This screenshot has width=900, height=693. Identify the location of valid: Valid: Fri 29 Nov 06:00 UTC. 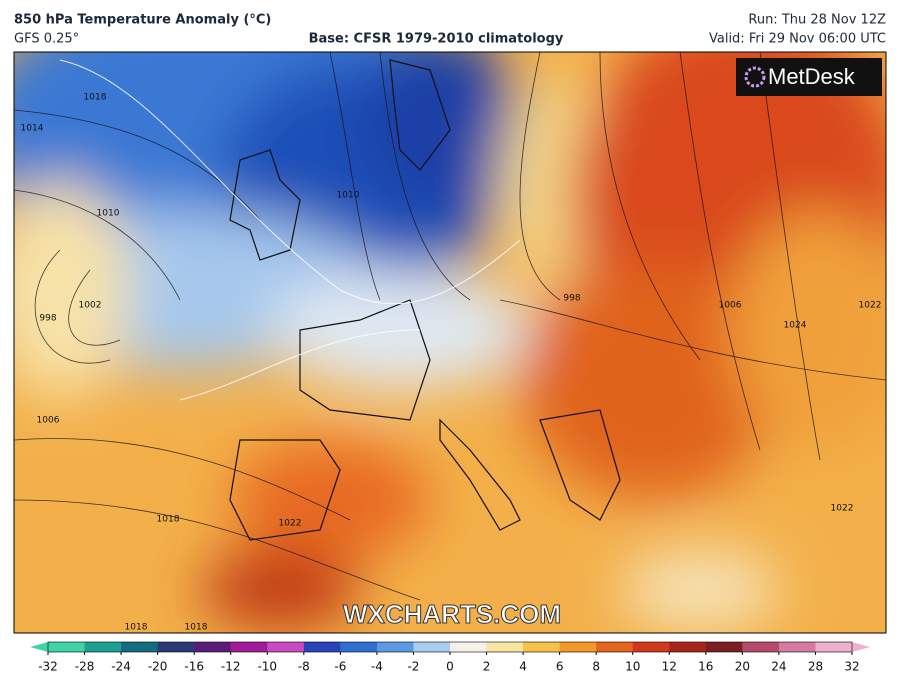
(797, 39).